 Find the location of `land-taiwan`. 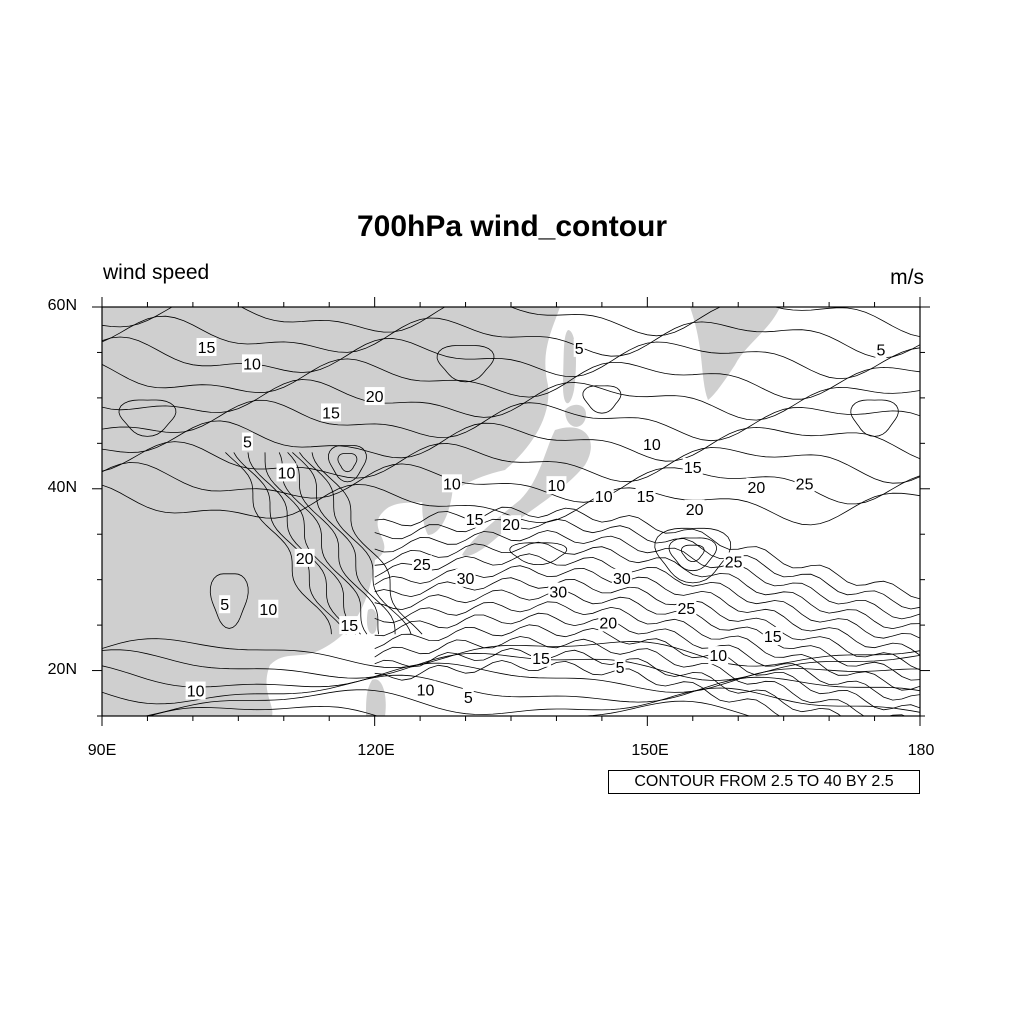

land-taiwan is located at coordinates (372, 621).